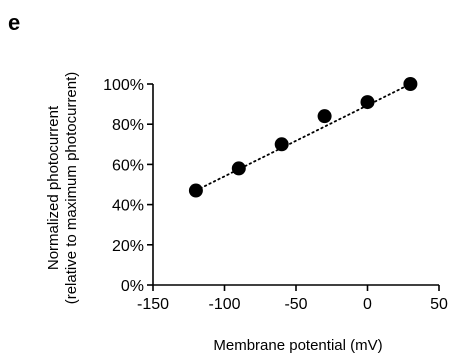  I want to click on y-tick-label: 20%, so click(128, 246).